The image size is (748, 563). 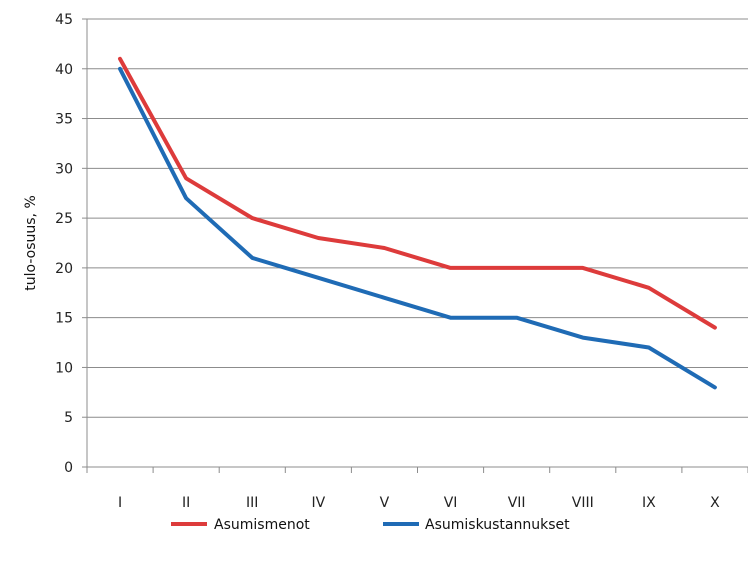 I want to click on legend-label-2: Asumiskustannukset, so click(x=497, y=525).